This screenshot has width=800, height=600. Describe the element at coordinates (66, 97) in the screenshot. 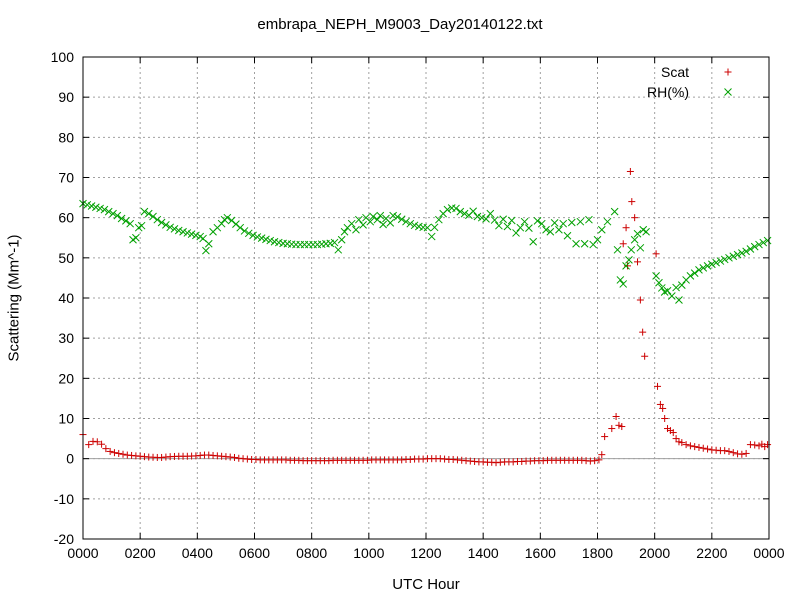

I see `y-tick-label: 90` at that location.